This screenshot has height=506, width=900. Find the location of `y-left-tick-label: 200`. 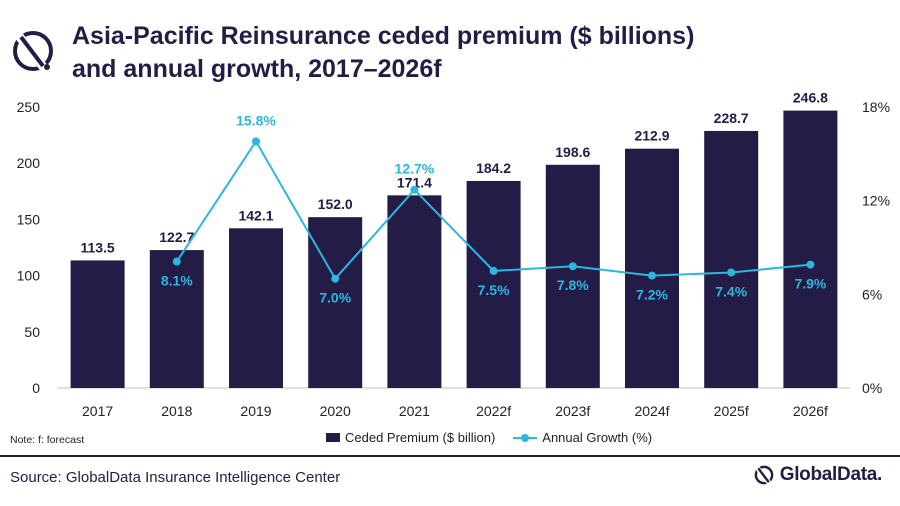

y-left-tick-label: 200 is located at coordinates (29, 163).